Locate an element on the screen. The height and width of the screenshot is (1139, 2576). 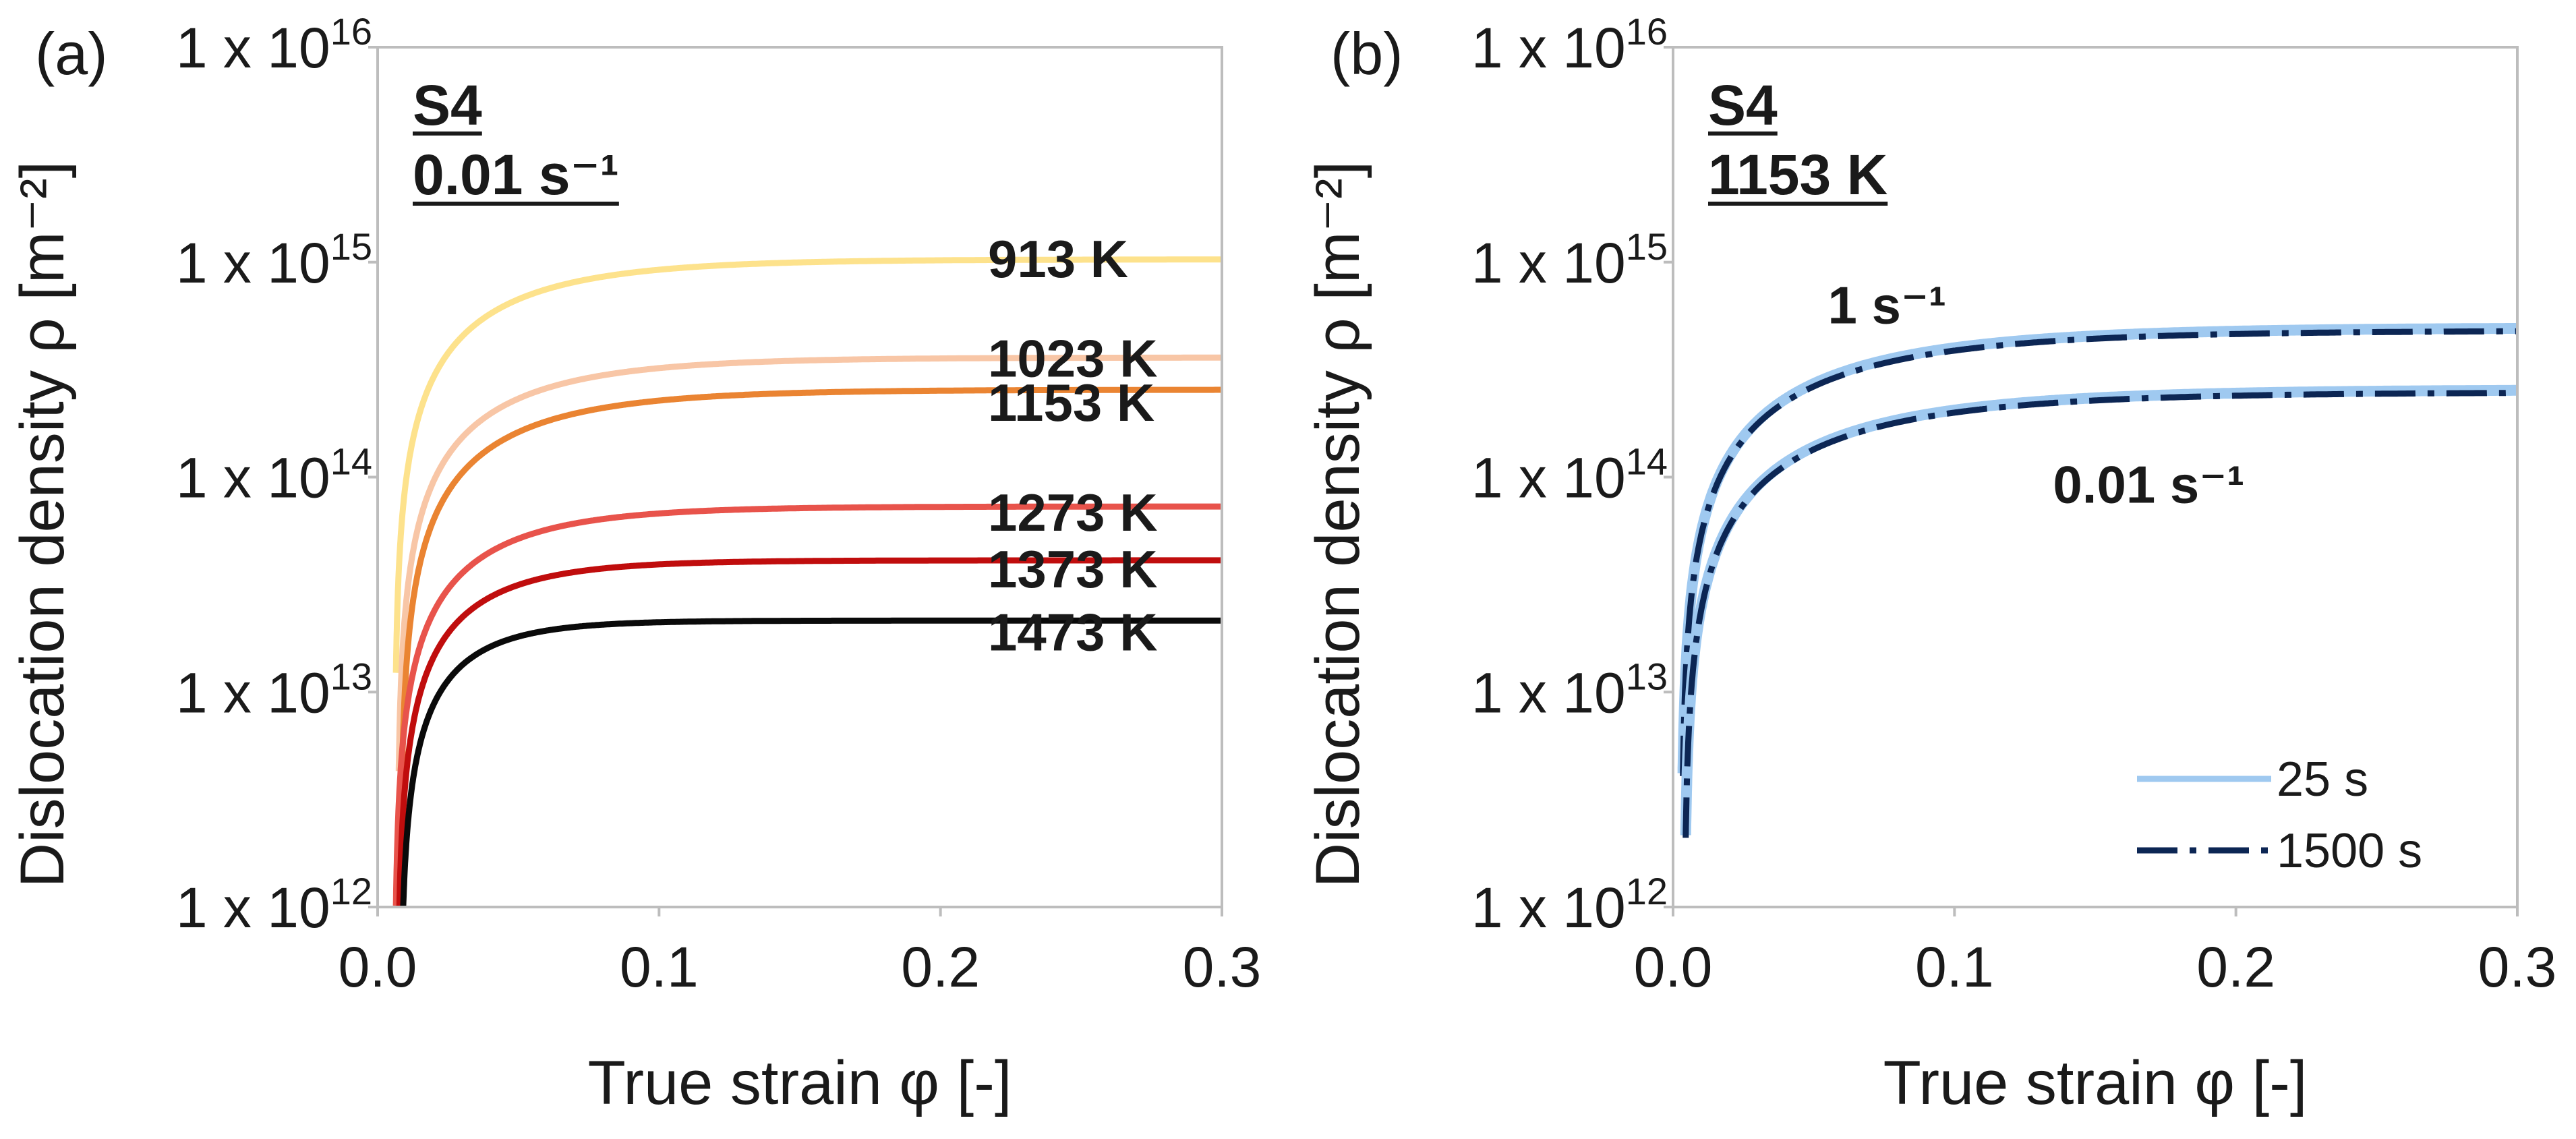
panel-a-curve-label-913-k: 913 K is located at coordinates (1058, 259).